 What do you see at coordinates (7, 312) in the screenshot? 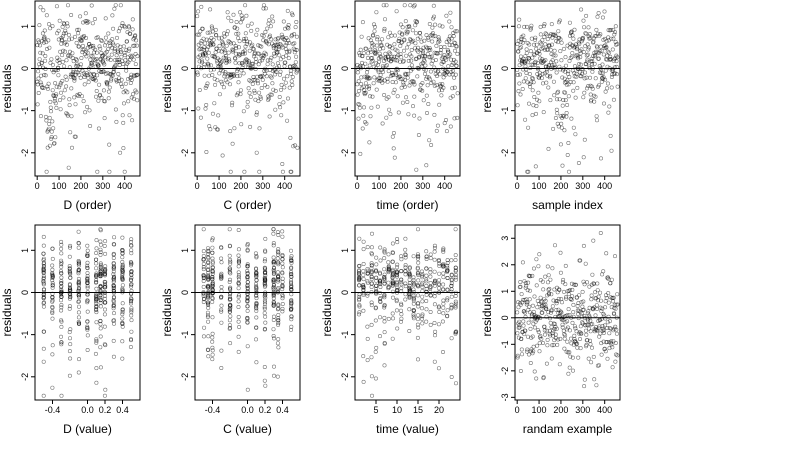
I see `y-axis-title: residuals` at bounding box center [7, 312].